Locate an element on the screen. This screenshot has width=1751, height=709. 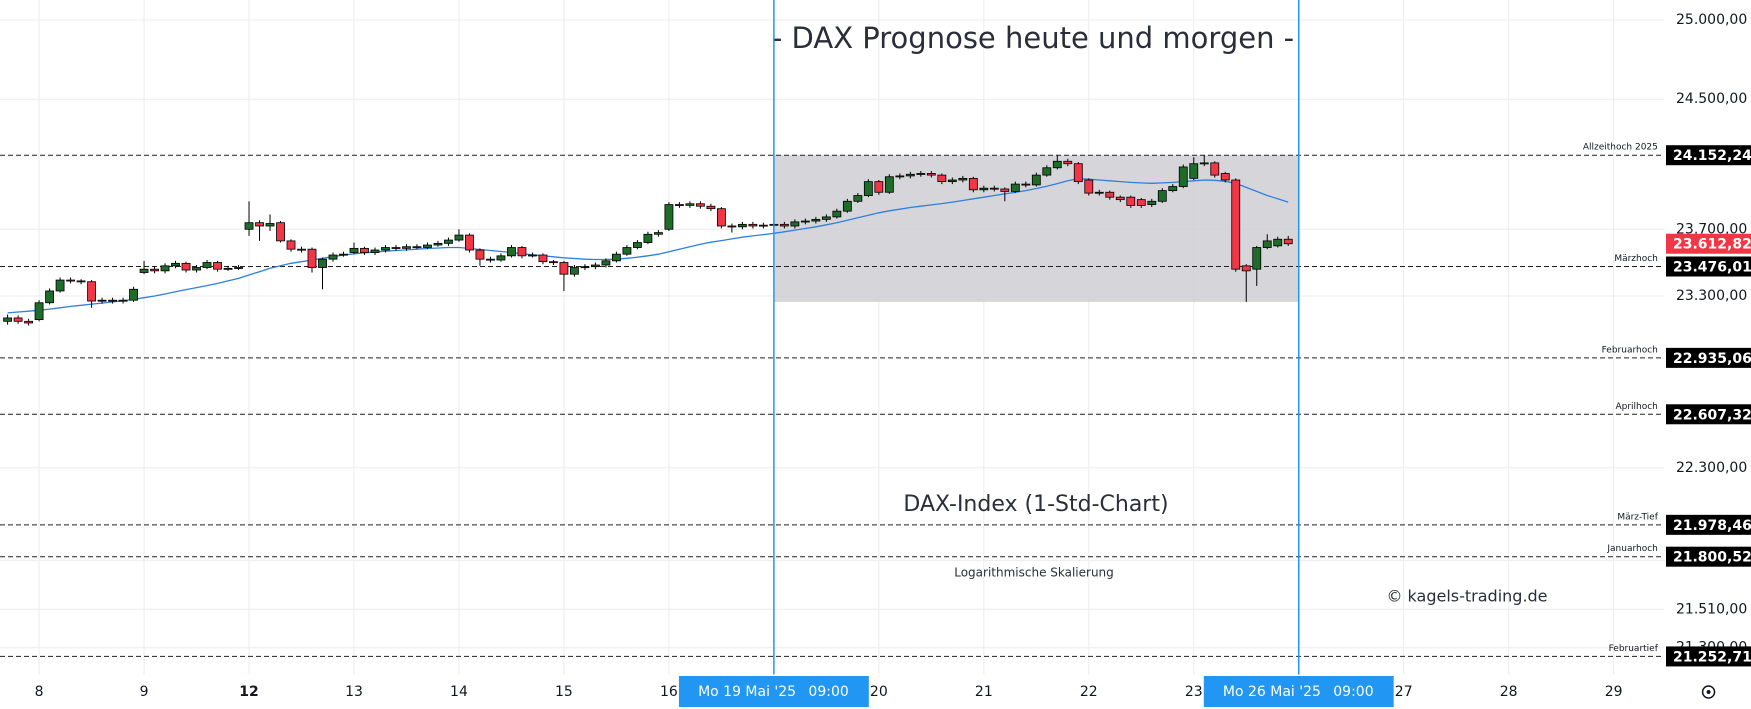
x-tick-label: 22 is located at coordinates (1089, 692).